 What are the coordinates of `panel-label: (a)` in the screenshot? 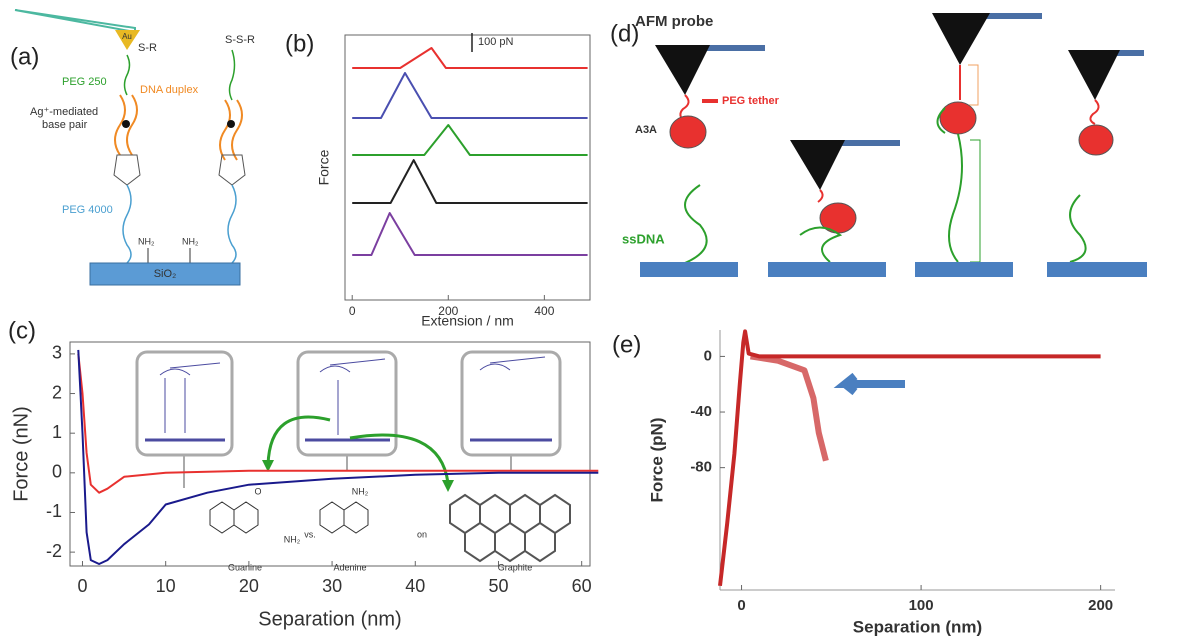 It's located at (24, 56).